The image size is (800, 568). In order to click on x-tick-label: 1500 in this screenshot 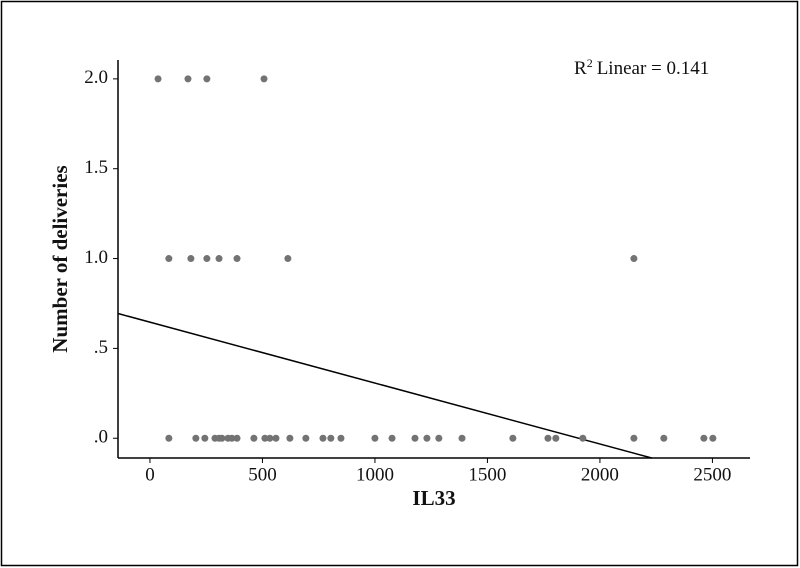, I will do `click(487, 474)`.